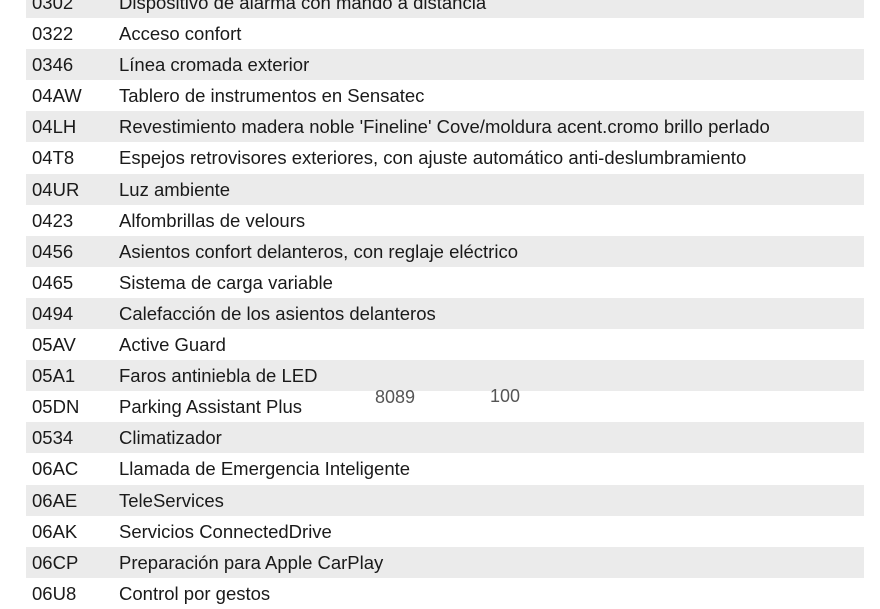  What do you see at coordinates (445, 406) in the screenshot?
I see `table-row: 05DN Parking Assistant Plus` at bounding box center [445, 406].